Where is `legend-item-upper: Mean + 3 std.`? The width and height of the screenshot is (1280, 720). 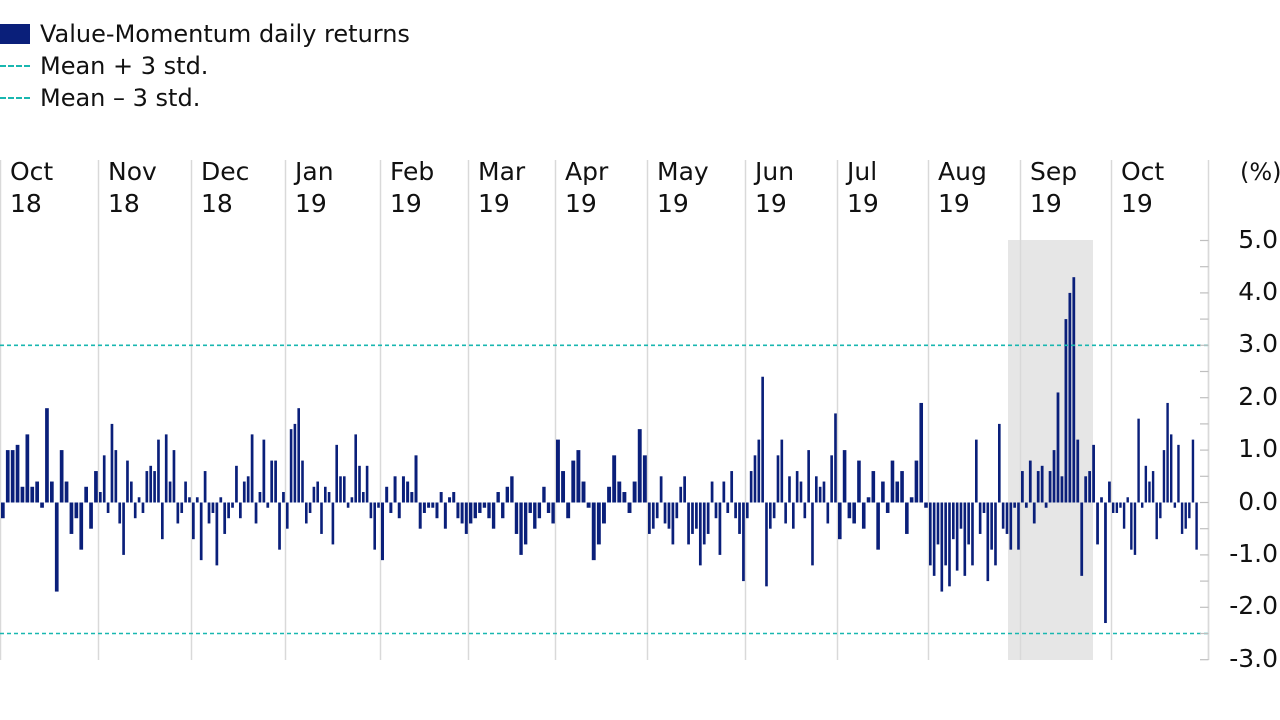 legend-item-upper: Mean + 3 std. is located at coordinates (205, 66).